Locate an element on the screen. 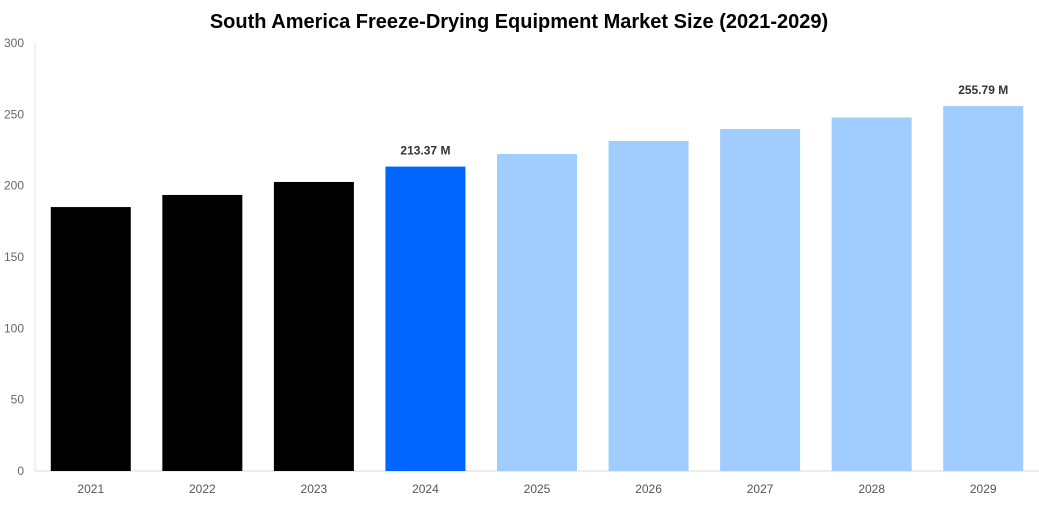 This screenshot has width=1039, height=505. x-tick-label: 2022 is located at coordinates (202, 489).